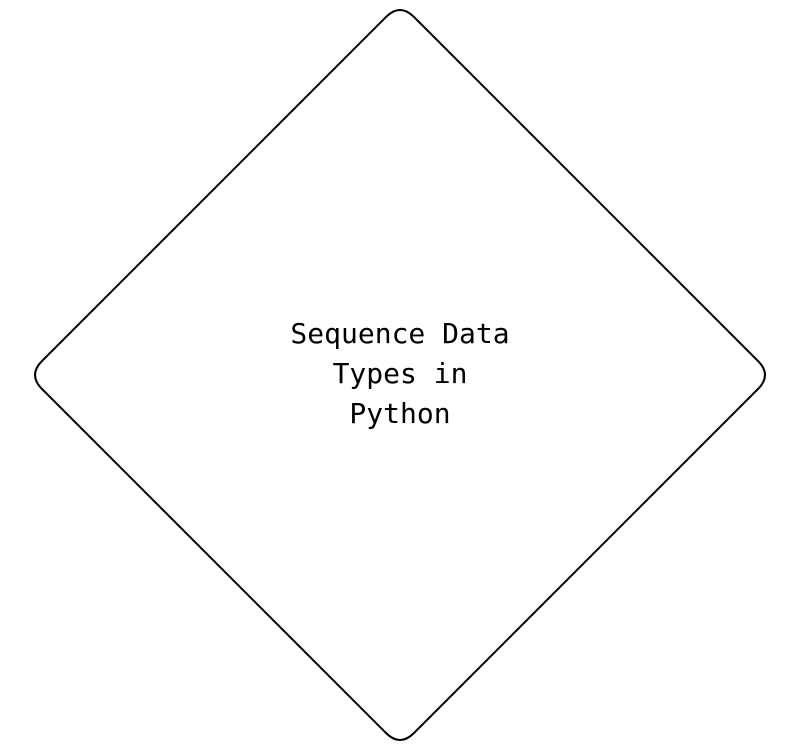  What do you see at coordinates (400, 413) in the screenshot?
I see `node-label-line-3: Python` at bounding box center [400, 413].